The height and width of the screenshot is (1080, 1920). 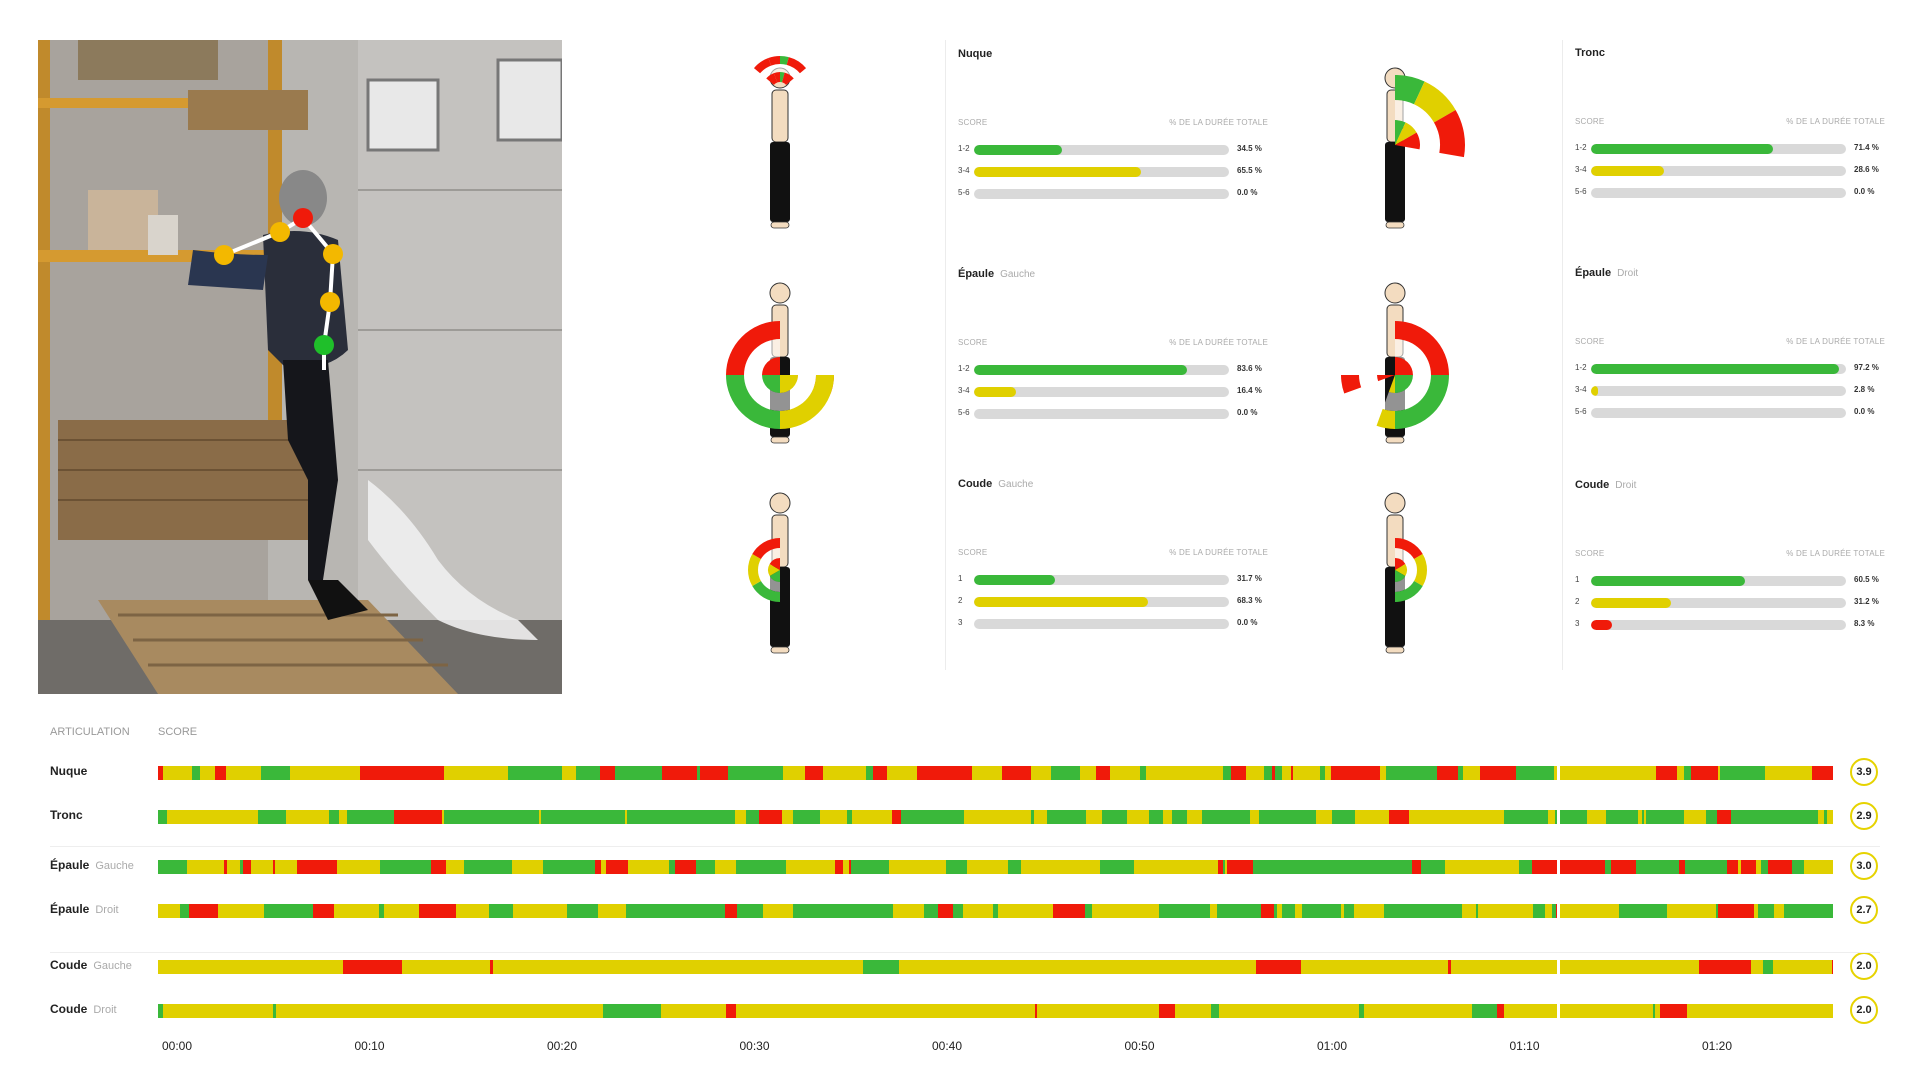 I want to click on row-separator, so click(x=965, y=846).